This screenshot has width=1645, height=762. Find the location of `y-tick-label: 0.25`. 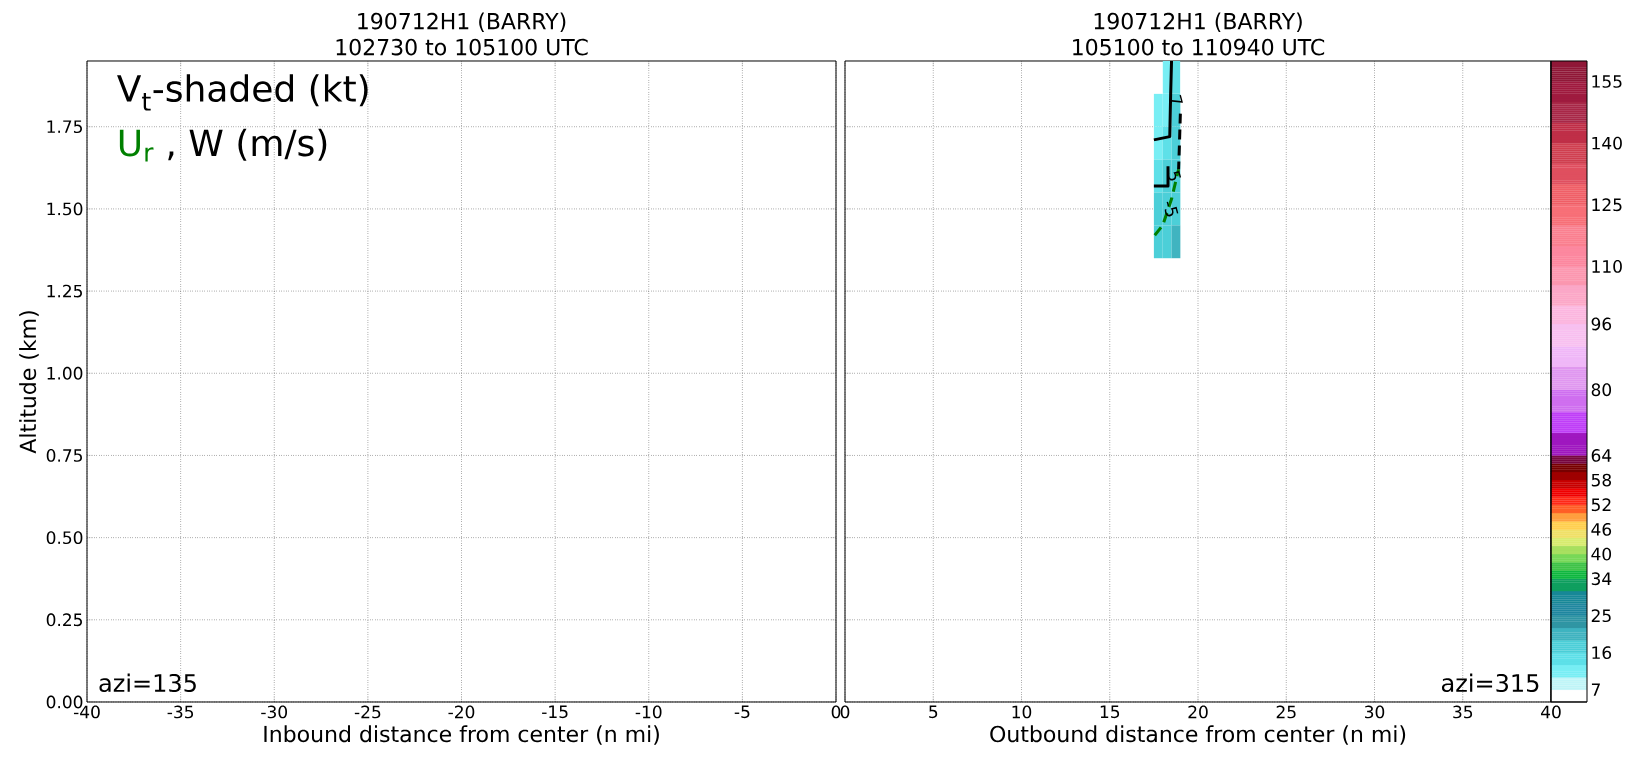

y-tick-label: 0.25 is located at coordinates (64, 620).